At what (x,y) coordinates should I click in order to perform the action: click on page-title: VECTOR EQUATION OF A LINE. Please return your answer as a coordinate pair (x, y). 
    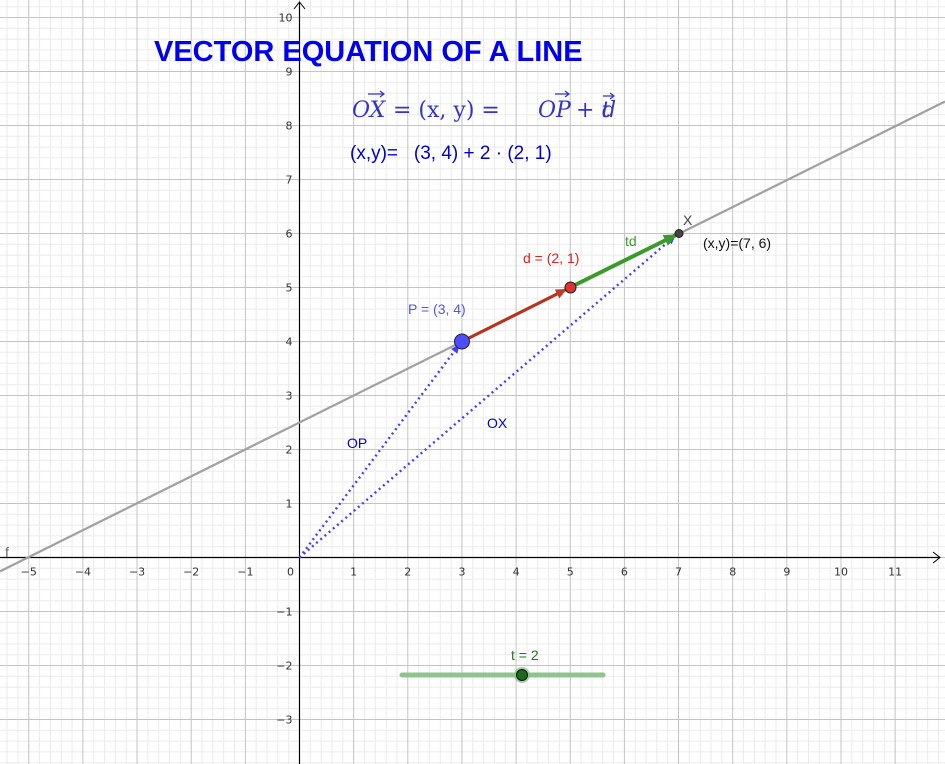
    Looking at the image, I should click on (368, 52).